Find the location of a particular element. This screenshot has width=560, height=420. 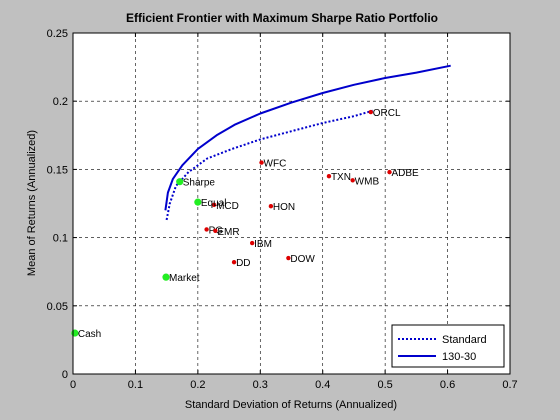

asset-point-emr is located at coordinates (215, 230).